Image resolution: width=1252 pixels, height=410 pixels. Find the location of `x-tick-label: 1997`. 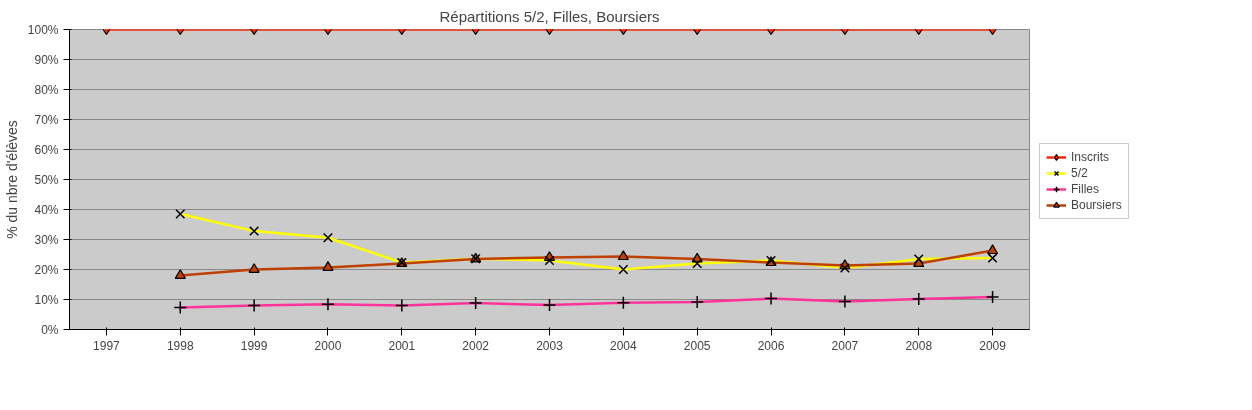

x-tick-label: 1997 is located at coordinates (107, 345).